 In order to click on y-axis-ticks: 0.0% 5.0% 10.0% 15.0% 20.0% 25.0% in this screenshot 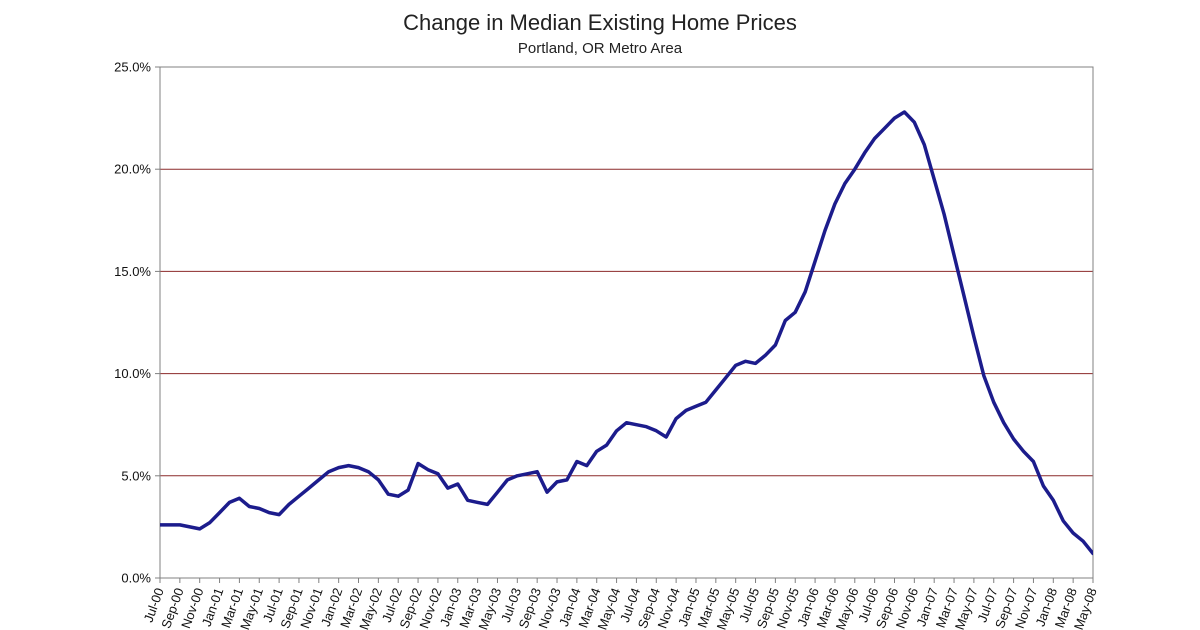, I will do `click(137, 323)`.